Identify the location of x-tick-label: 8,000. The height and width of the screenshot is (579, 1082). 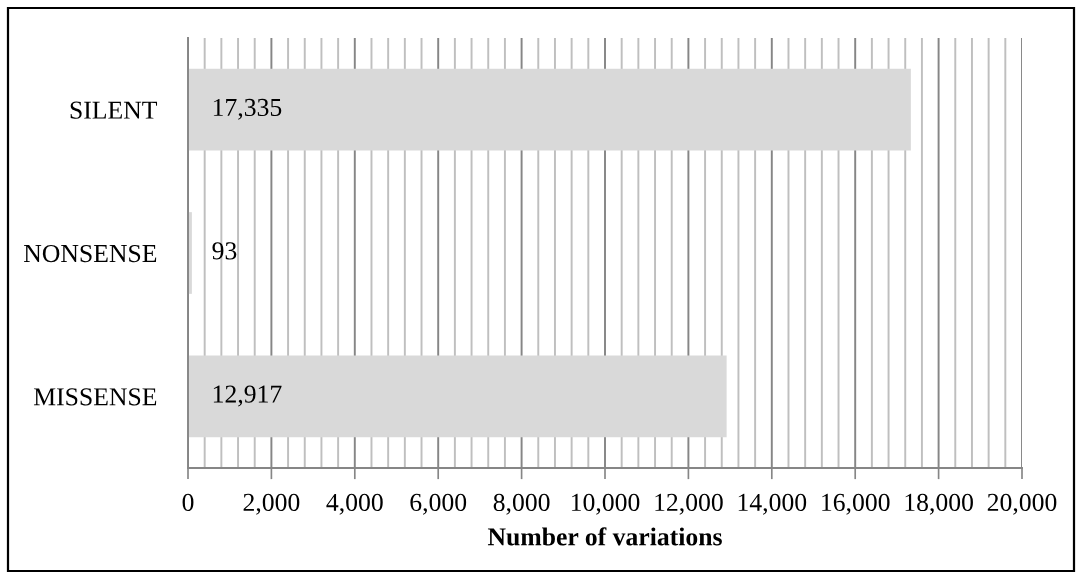
(521, 504).